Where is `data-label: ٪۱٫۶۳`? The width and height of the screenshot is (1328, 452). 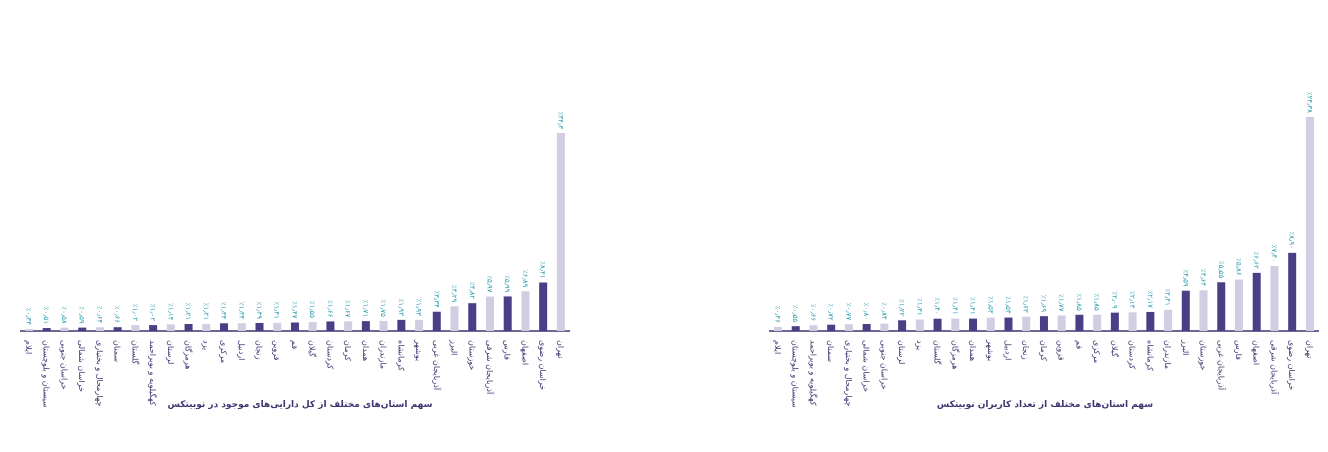 data-label: ٪۱٫۶۳ is located at coordinates (1026, 304).